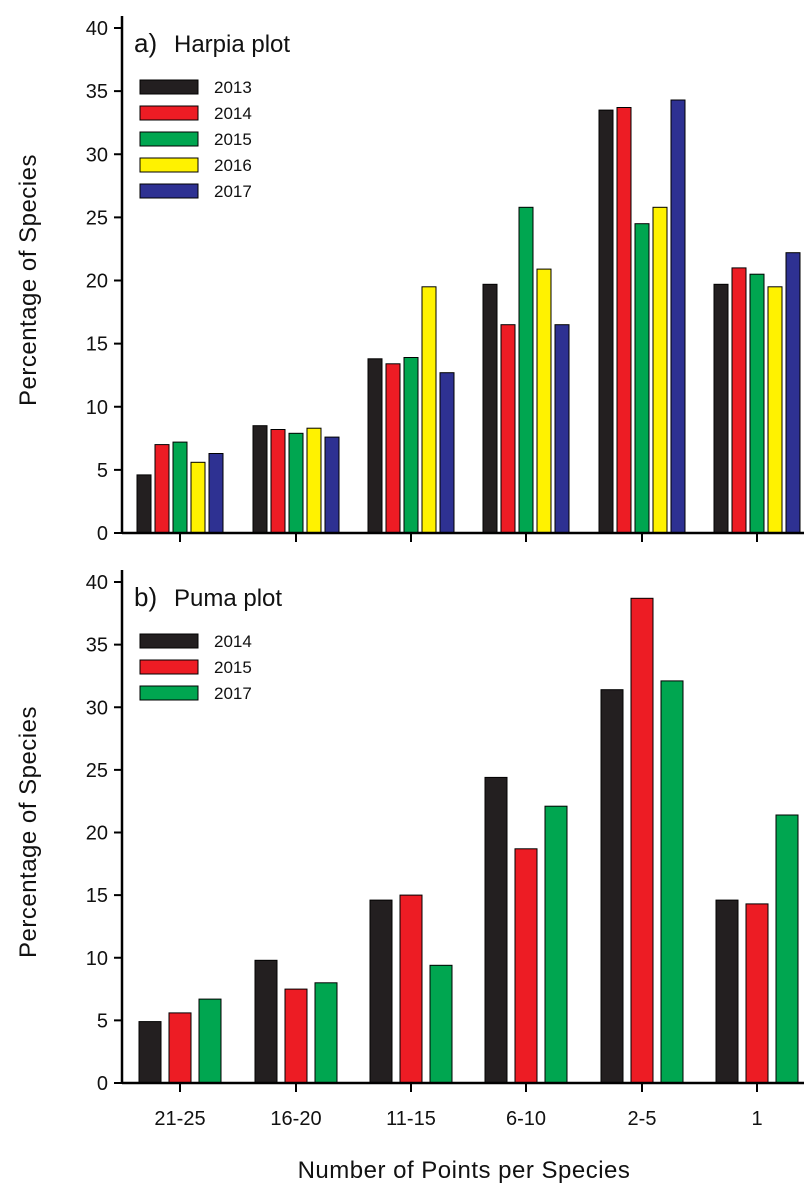  What do you see at coordinates (233, 87) in the screenshot?
I see `legend-label-2013: 2013` at bounding box center [233, 87].